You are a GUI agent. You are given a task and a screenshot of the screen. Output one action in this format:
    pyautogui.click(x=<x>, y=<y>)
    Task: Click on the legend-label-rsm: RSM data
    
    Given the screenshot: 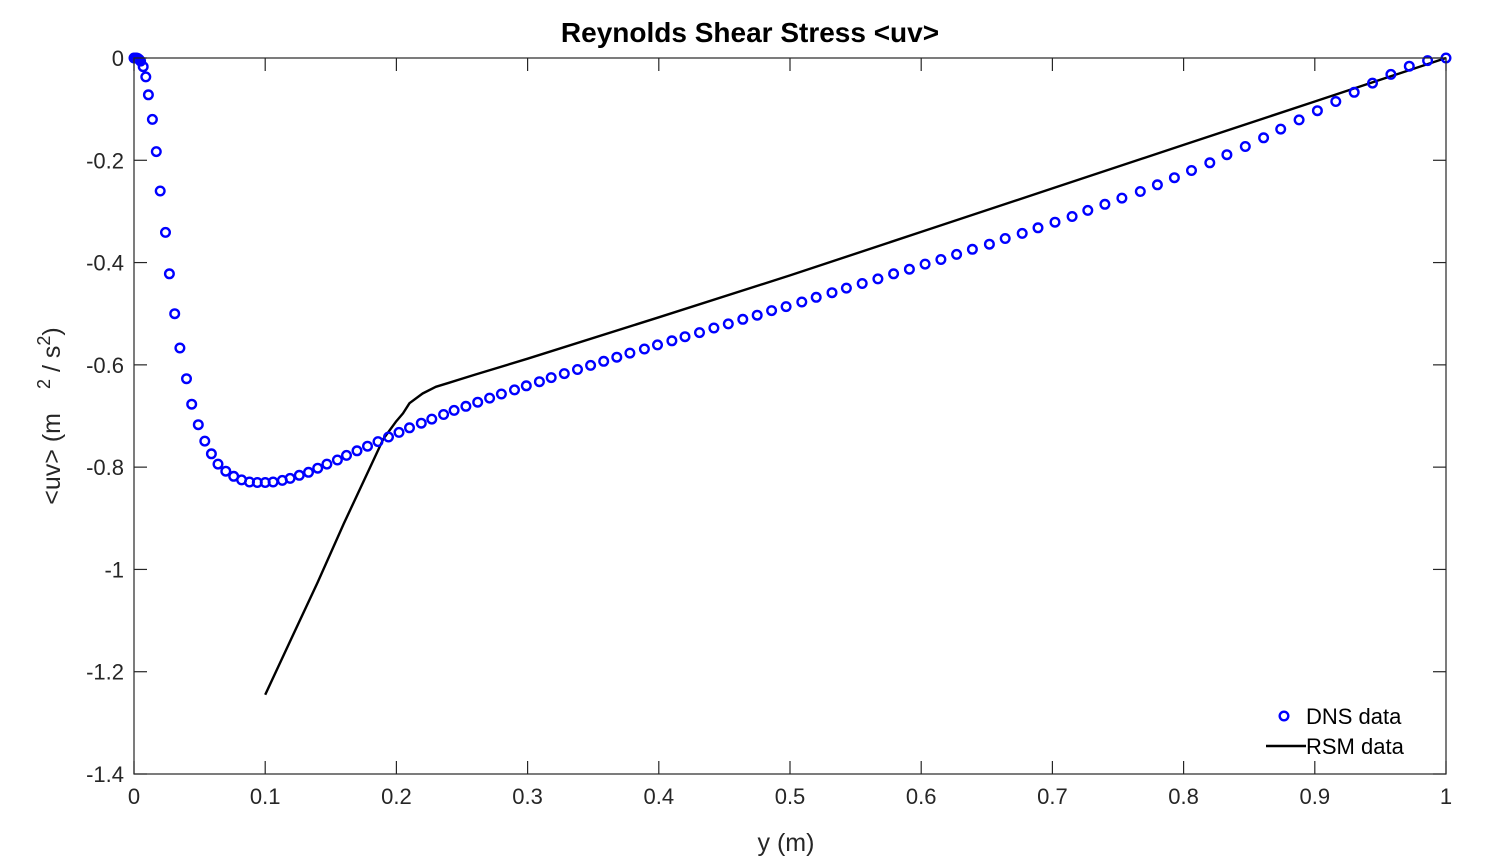 What is the action you would take?
    pyautogui.click(x=1355, y=746)
    